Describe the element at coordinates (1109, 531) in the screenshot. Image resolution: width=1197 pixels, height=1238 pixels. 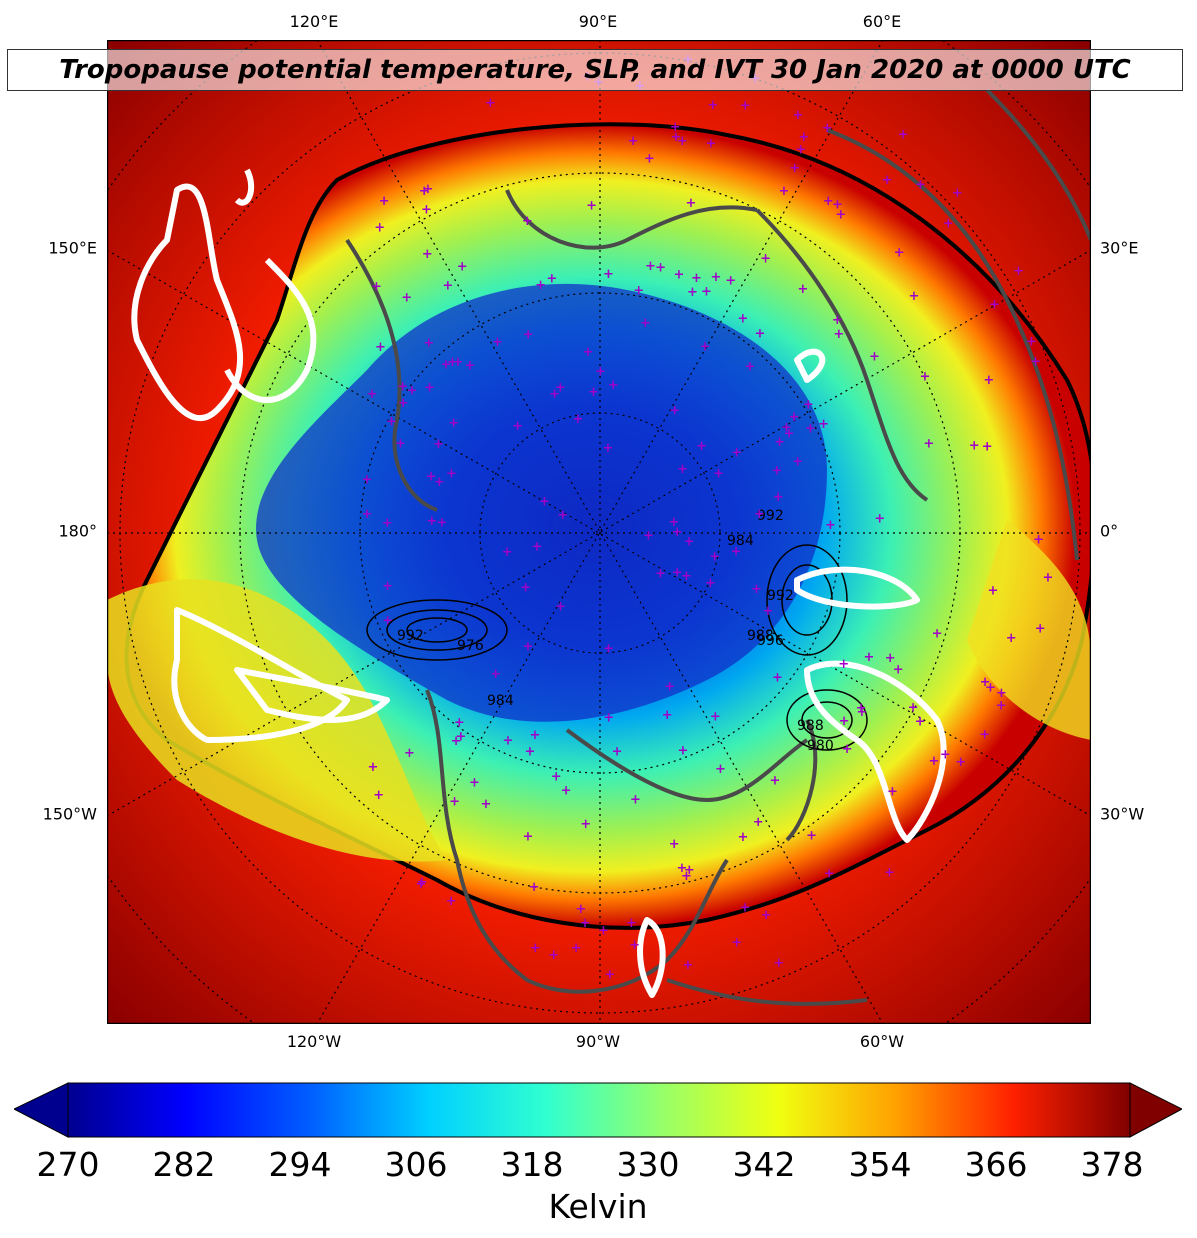
I see `lon-label-right: 0°` at that location.